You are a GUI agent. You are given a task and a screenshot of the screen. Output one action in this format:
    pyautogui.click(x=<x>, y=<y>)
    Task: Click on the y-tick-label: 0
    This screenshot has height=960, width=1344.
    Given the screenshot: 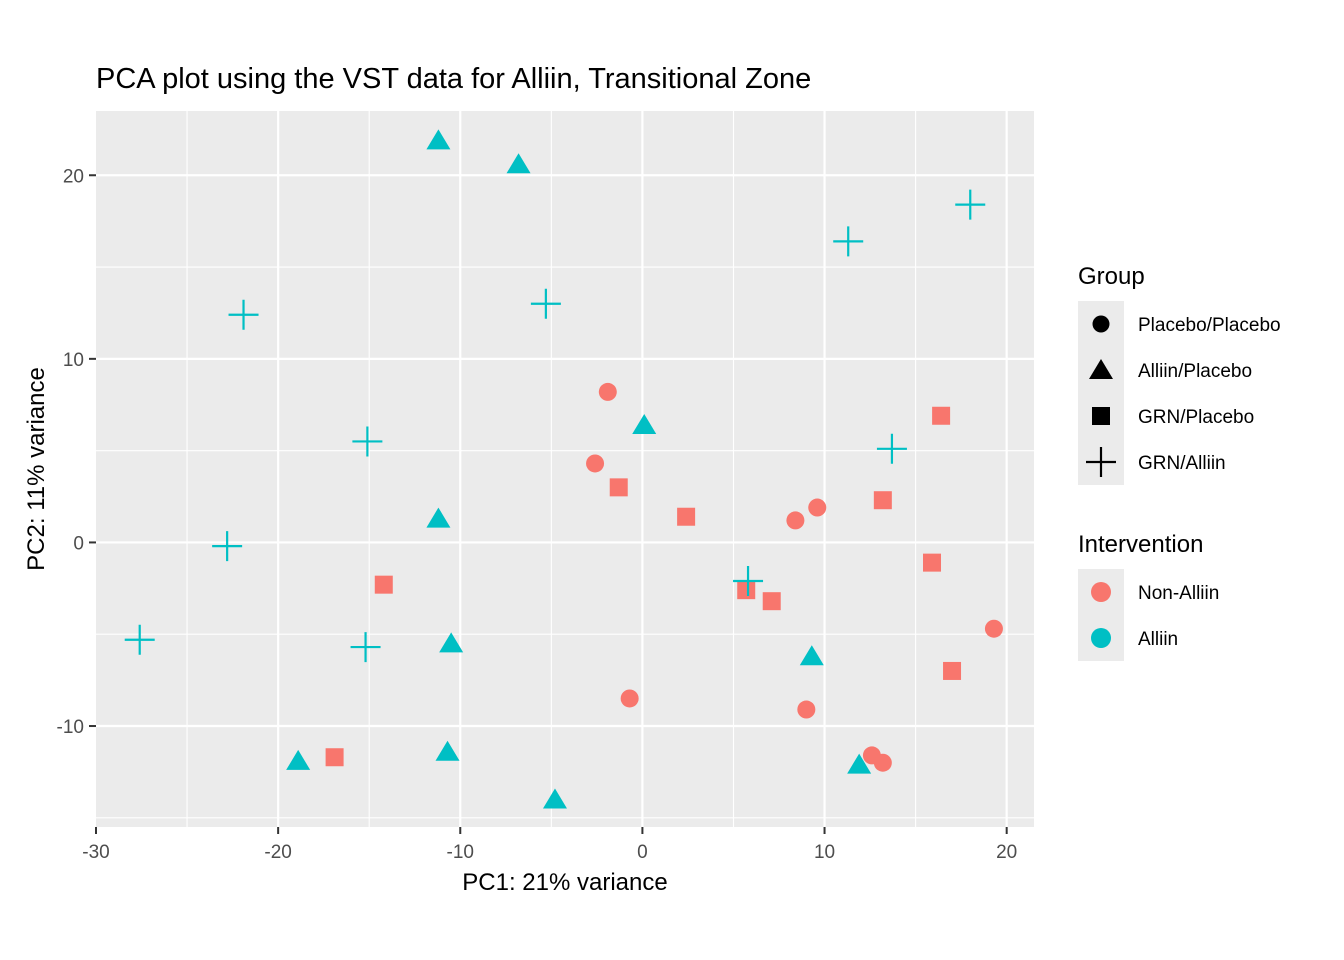 What is the action you would take?
    pyautogui.click(x=78, y=543)
    